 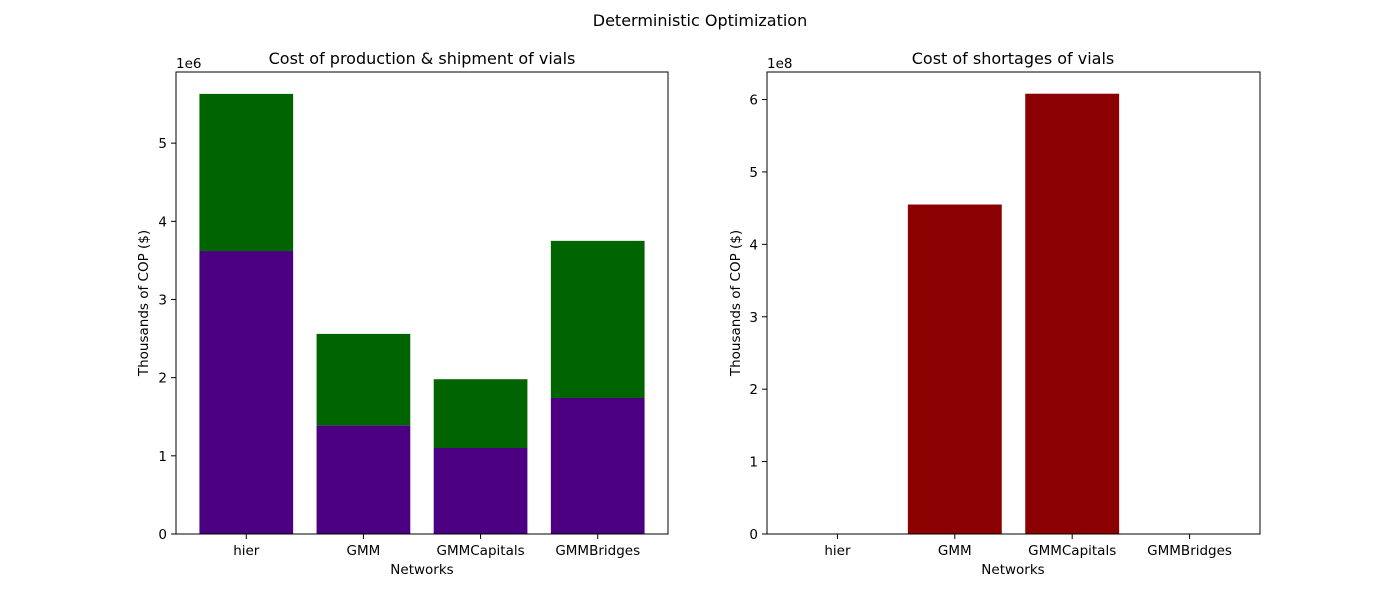 What do you see at coordinates (188, 64) in the screenshot?
I see `y-offset-text: 1e6` at bounding box center [188, 64].